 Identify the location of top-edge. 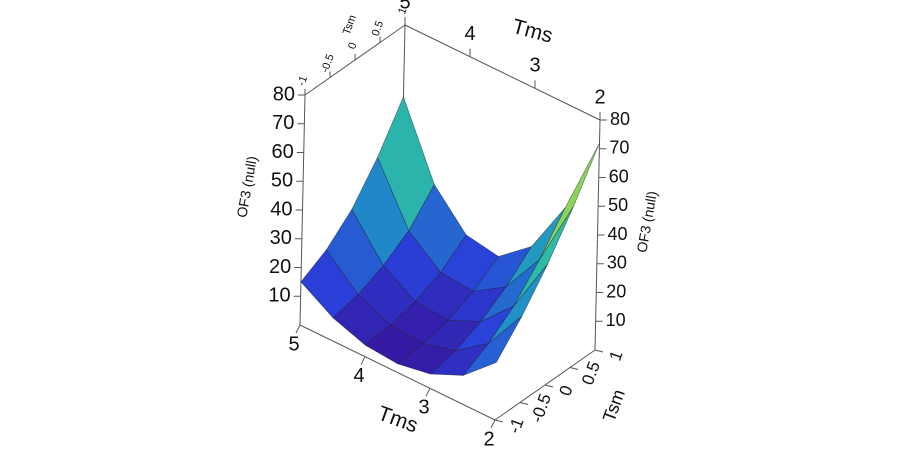
(502, 72).